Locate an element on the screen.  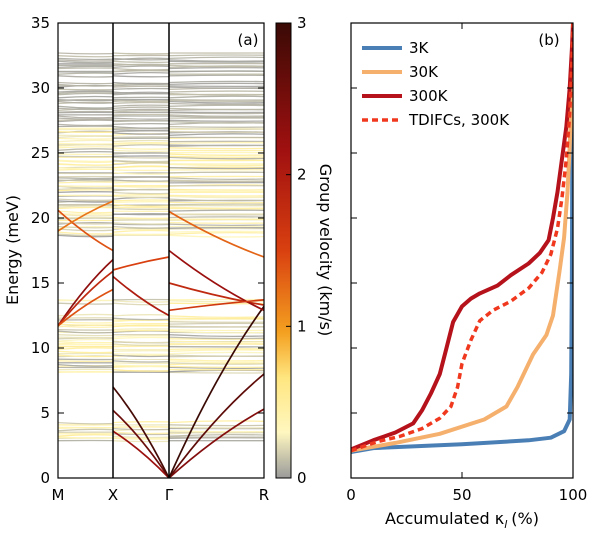
colorbar-gradient is located at coordinates (283, 250).